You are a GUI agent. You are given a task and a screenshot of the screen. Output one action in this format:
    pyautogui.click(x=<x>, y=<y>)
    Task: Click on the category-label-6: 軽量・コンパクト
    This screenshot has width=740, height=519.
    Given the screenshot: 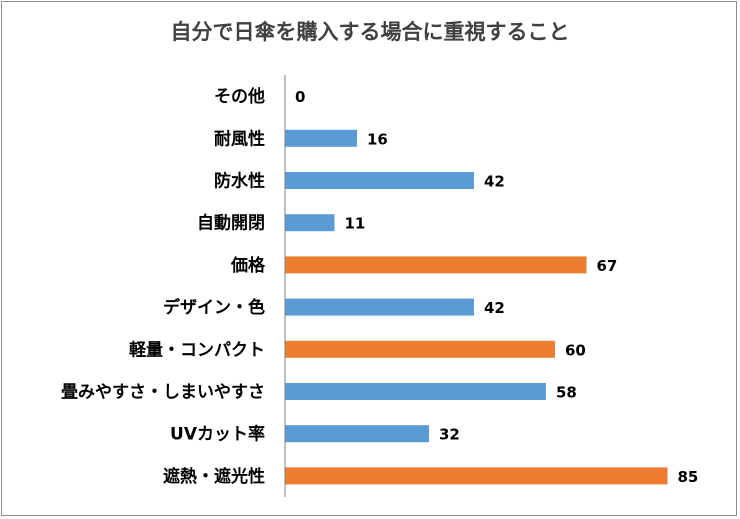 What is the action you would take?
    pyautogui.click(x=197, y=349)
    